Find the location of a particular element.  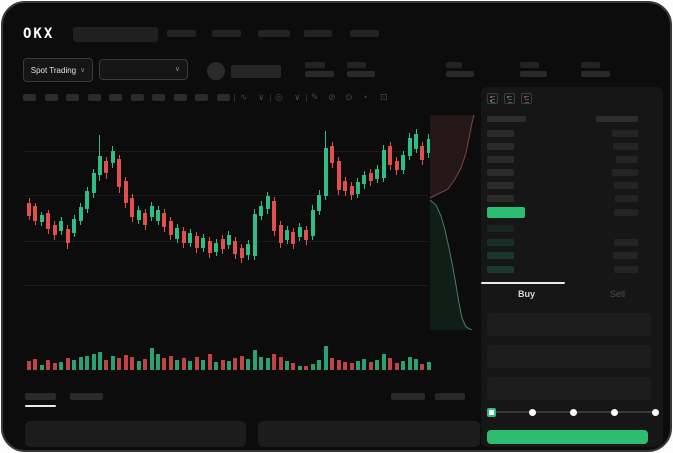

depth-fill is located at coordinates (451, 265).